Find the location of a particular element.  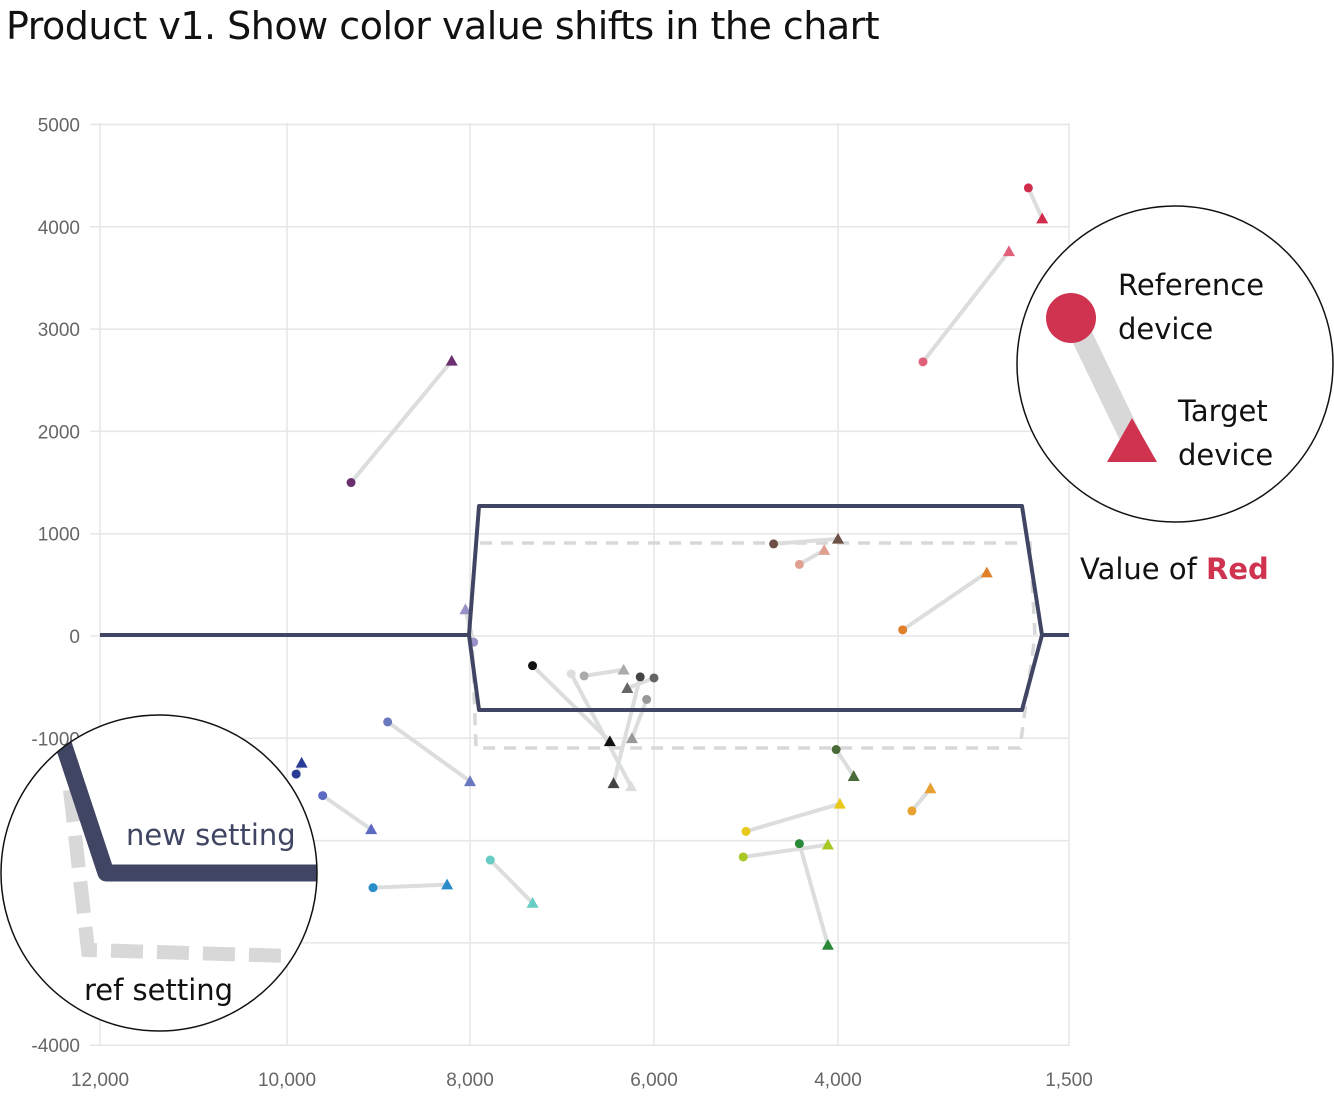

x-tick-label: 1,500 is located at coordinates (1069, 1080).